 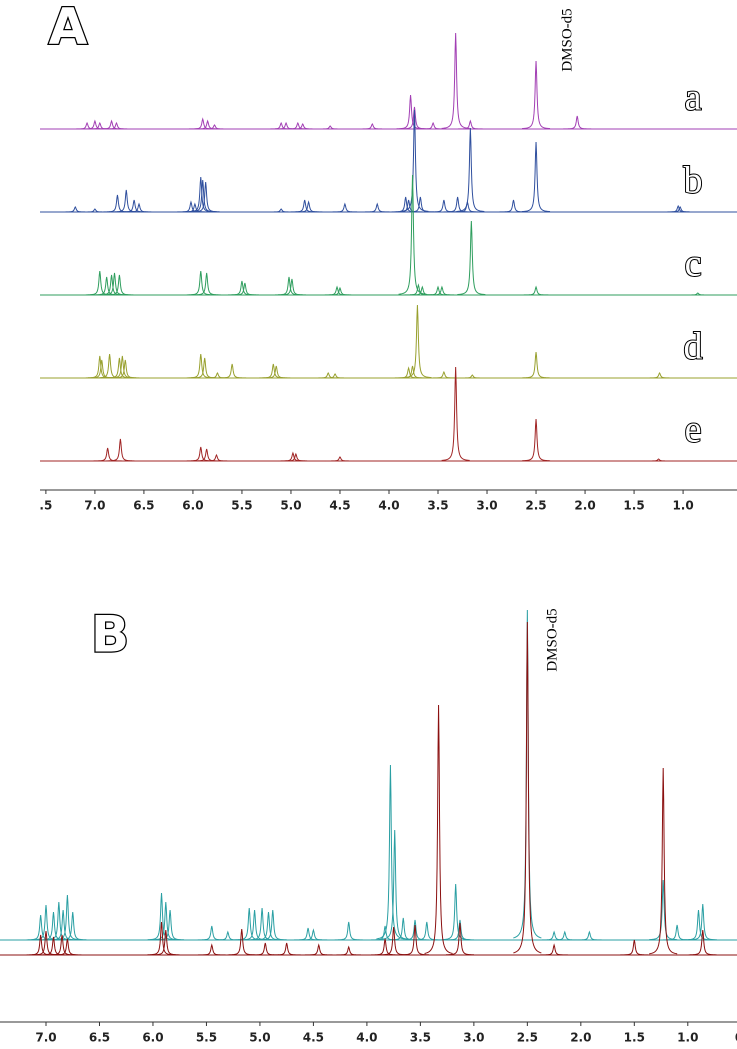 I want to click on trace-label: a, so click(x=693, y=98).